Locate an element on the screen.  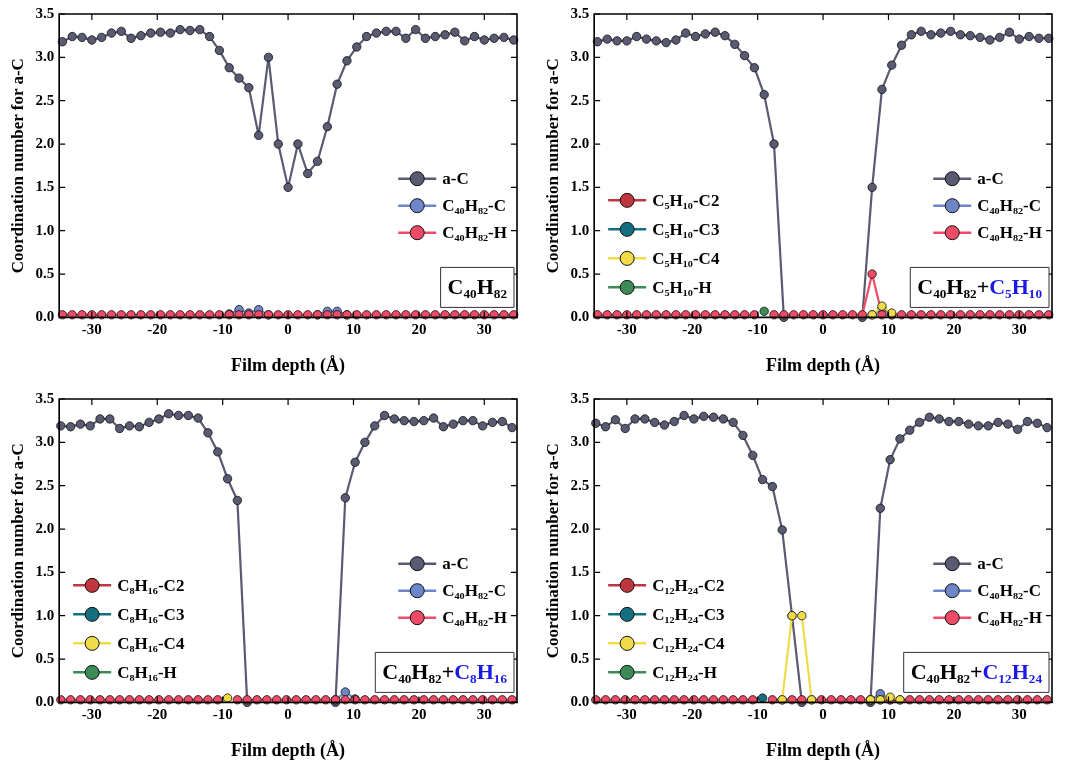
legend-label: C₈H₁₆-C4 is located at coordinates (151, 643).